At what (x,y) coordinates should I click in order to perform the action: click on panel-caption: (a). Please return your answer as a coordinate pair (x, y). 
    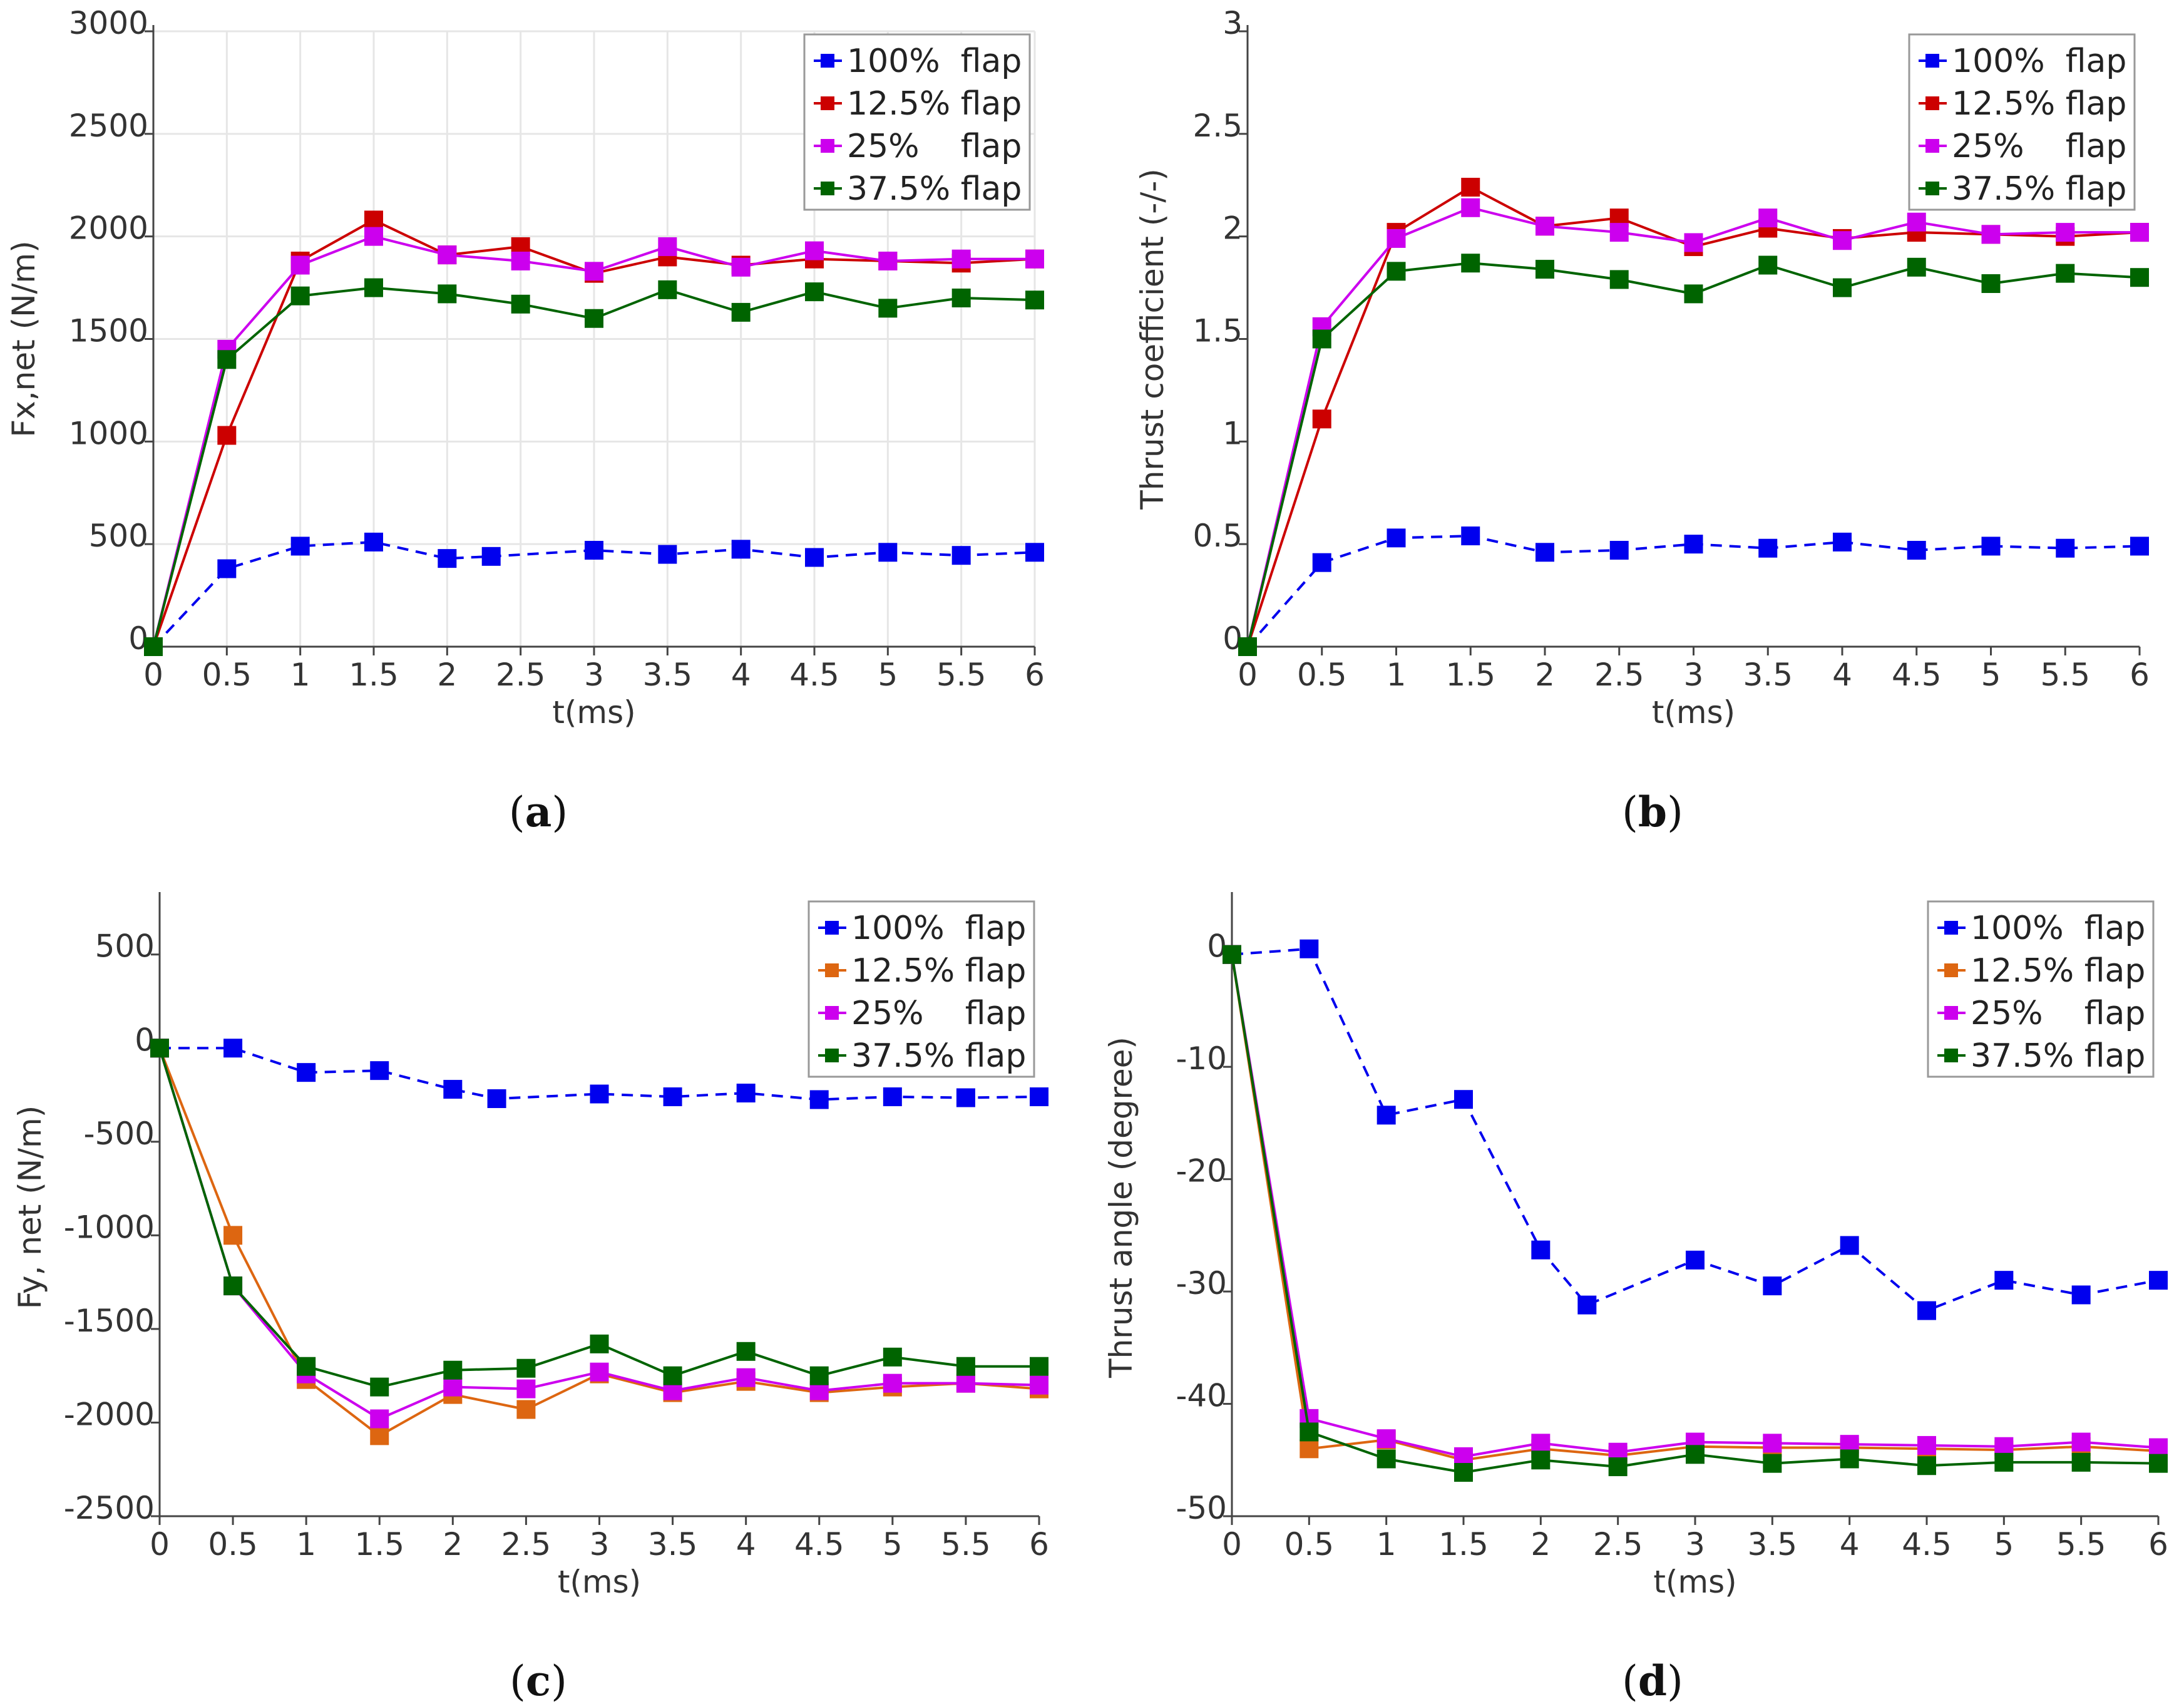
    Looking at the image, I should click on (539, 812).